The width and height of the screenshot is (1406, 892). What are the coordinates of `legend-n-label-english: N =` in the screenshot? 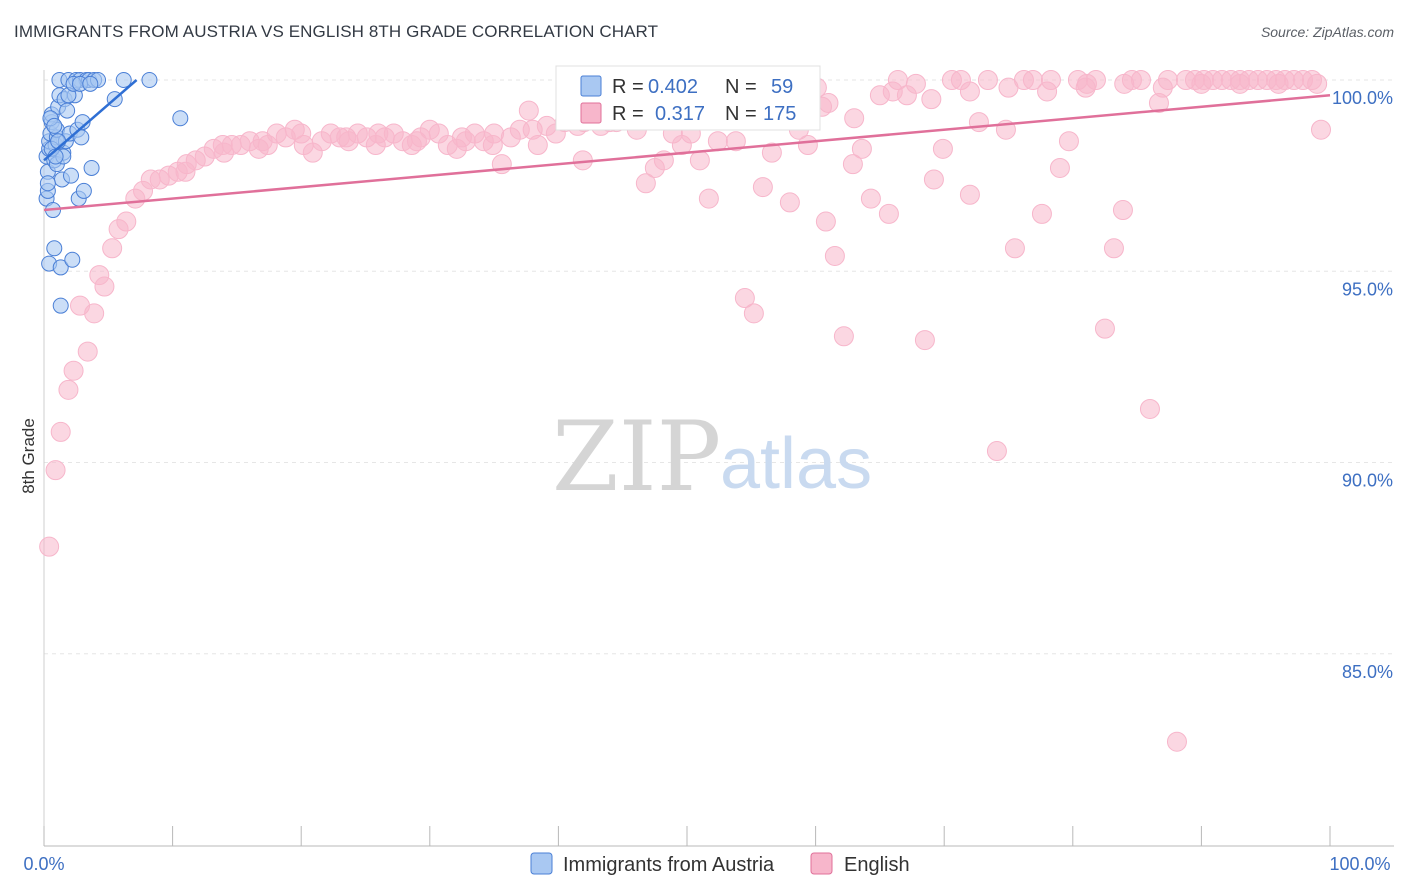 It's located at (741, 114).